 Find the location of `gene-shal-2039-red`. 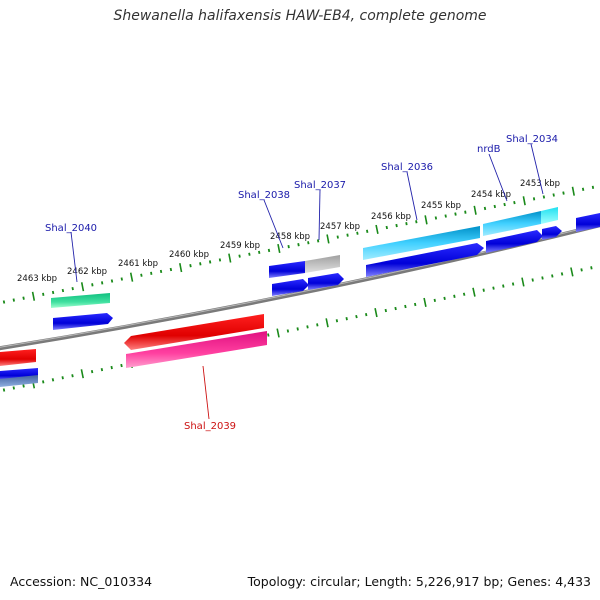

gene-shal-2039-red is located at coordinates (194, 332).